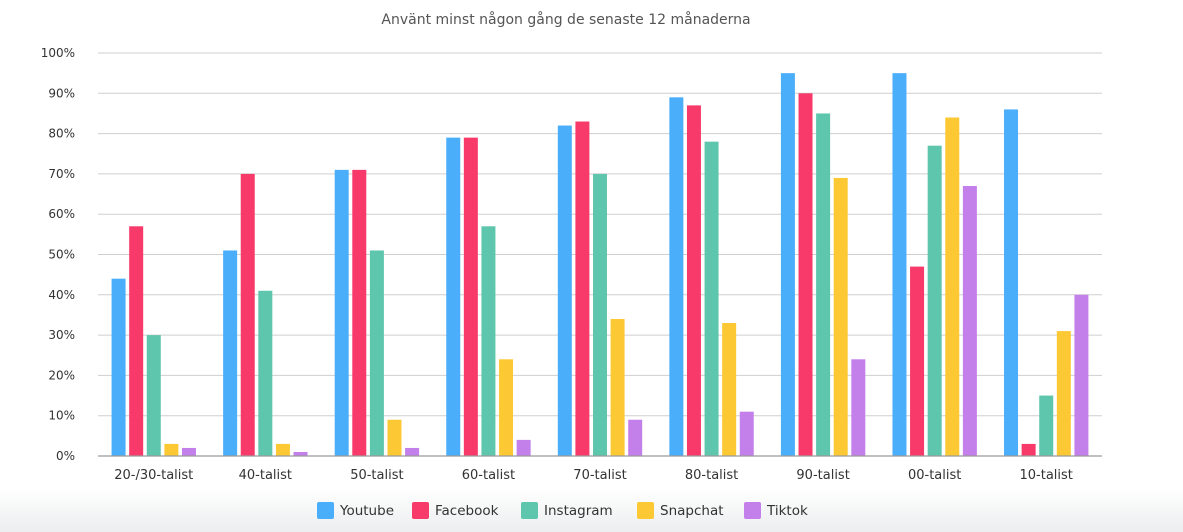 This screenshot has height=532, width=1183. Describe the element at coordinates (711, 475) in the screenshot. I see `x-category-label: 80-talist` at that location.